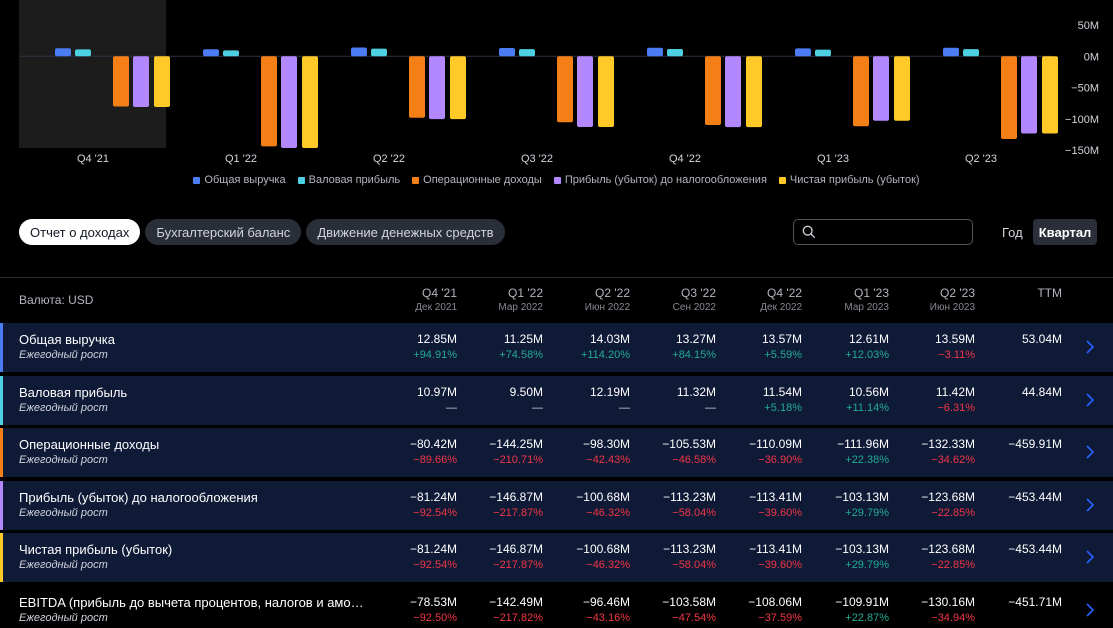  I want to click on legend-item: Валовая прибыль, so click(348, 180).